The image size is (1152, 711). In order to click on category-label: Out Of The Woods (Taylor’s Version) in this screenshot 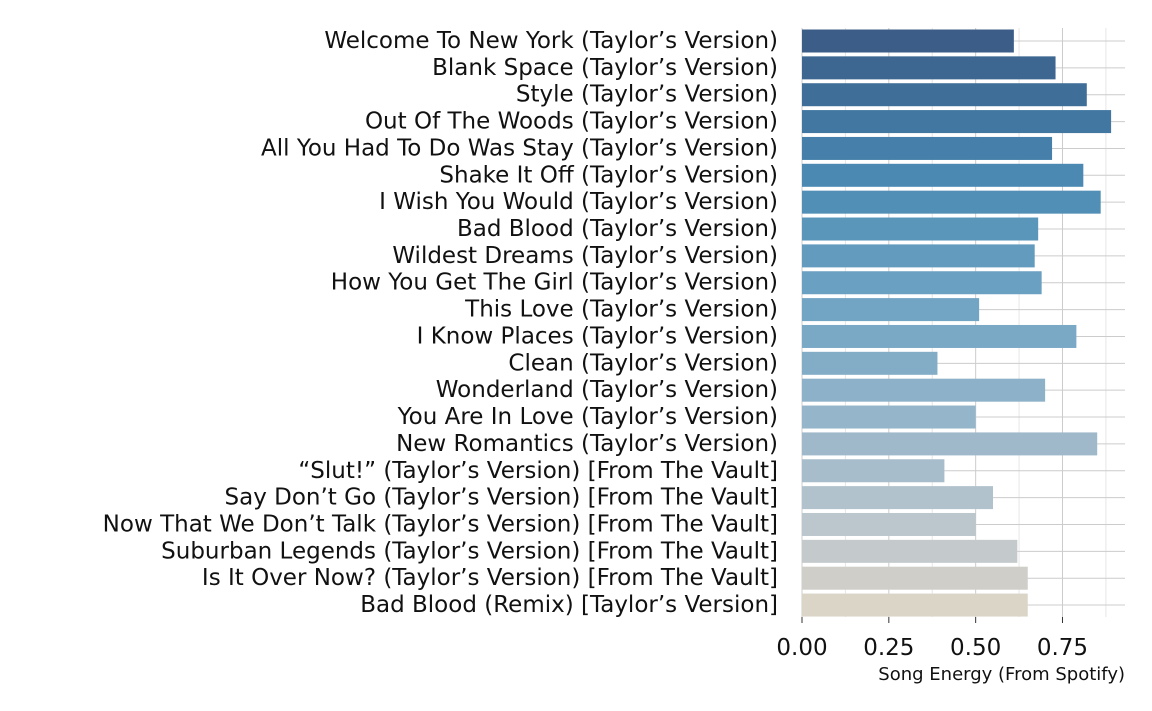, I will do `click(571, 122)`.